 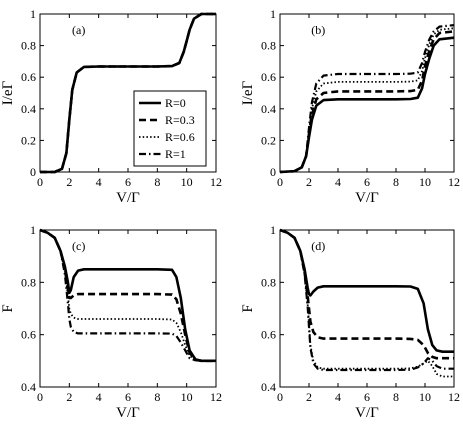 What do you see at coordinates (78, 30) in the screenshot?
I see `panel-label: (a)` at bounding box center [78, 30].